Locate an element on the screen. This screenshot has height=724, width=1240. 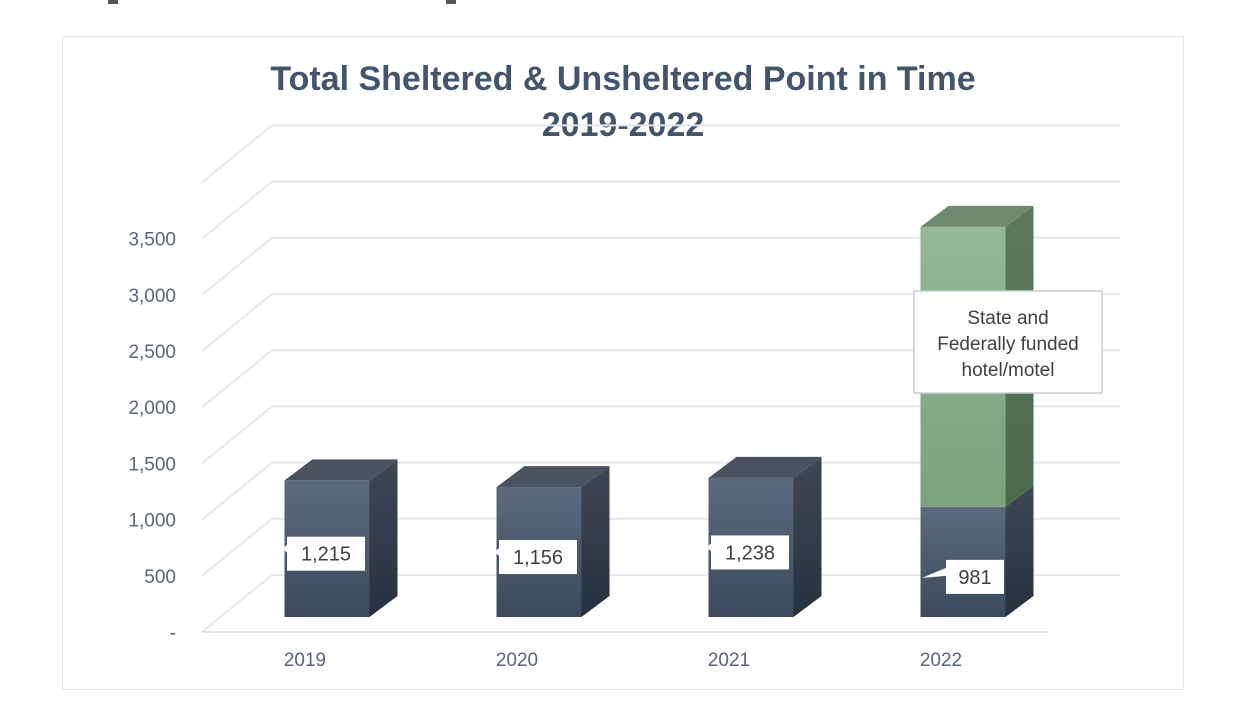
data-label-2019: 1,215 is located at coordinates (324, 553).